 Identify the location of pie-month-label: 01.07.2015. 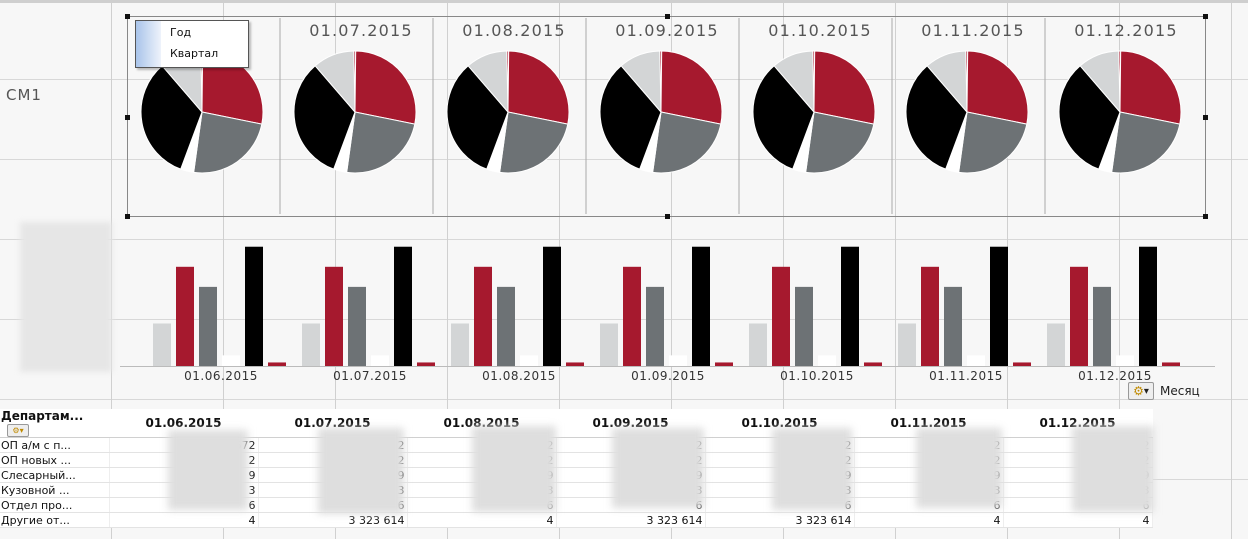
(361, 30).